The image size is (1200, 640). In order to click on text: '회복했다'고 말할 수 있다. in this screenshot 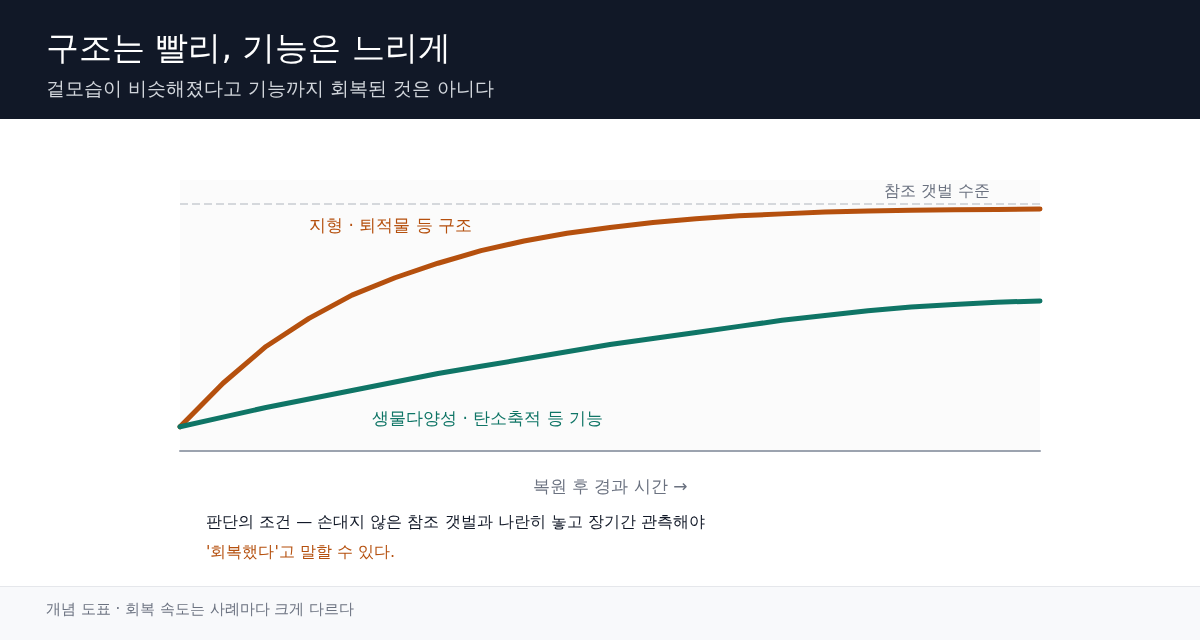, I will do `click(301, 552)`.